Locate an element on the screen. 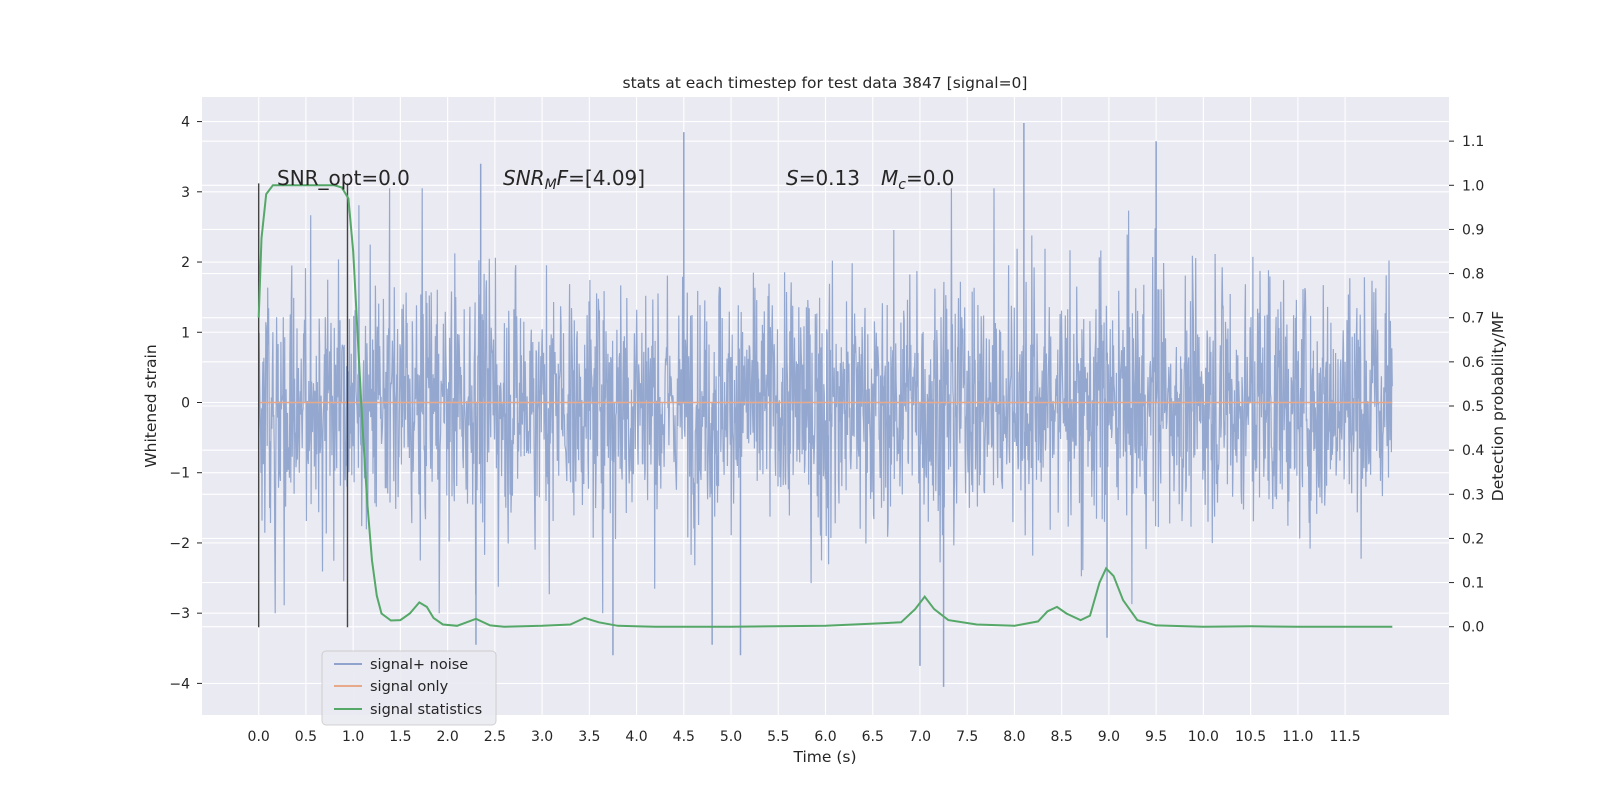 Image resolution: width=1600 pixels, height=804 pixels. y-right-tick-label: 1.1 is located at coordinates (1473, 142).